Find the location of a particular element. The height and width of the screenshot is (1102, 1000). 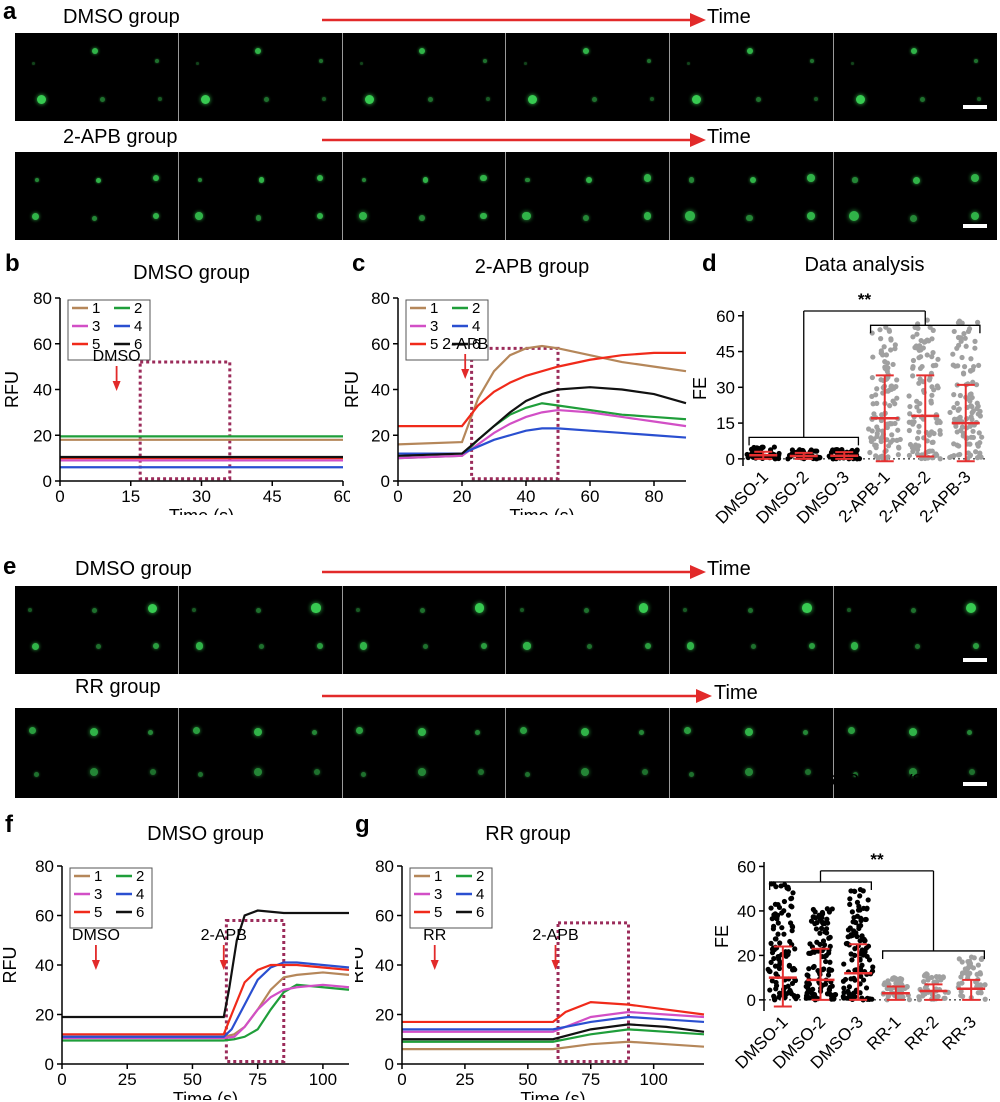

x-tick-label: 15 is located at coordinates (130, 496).